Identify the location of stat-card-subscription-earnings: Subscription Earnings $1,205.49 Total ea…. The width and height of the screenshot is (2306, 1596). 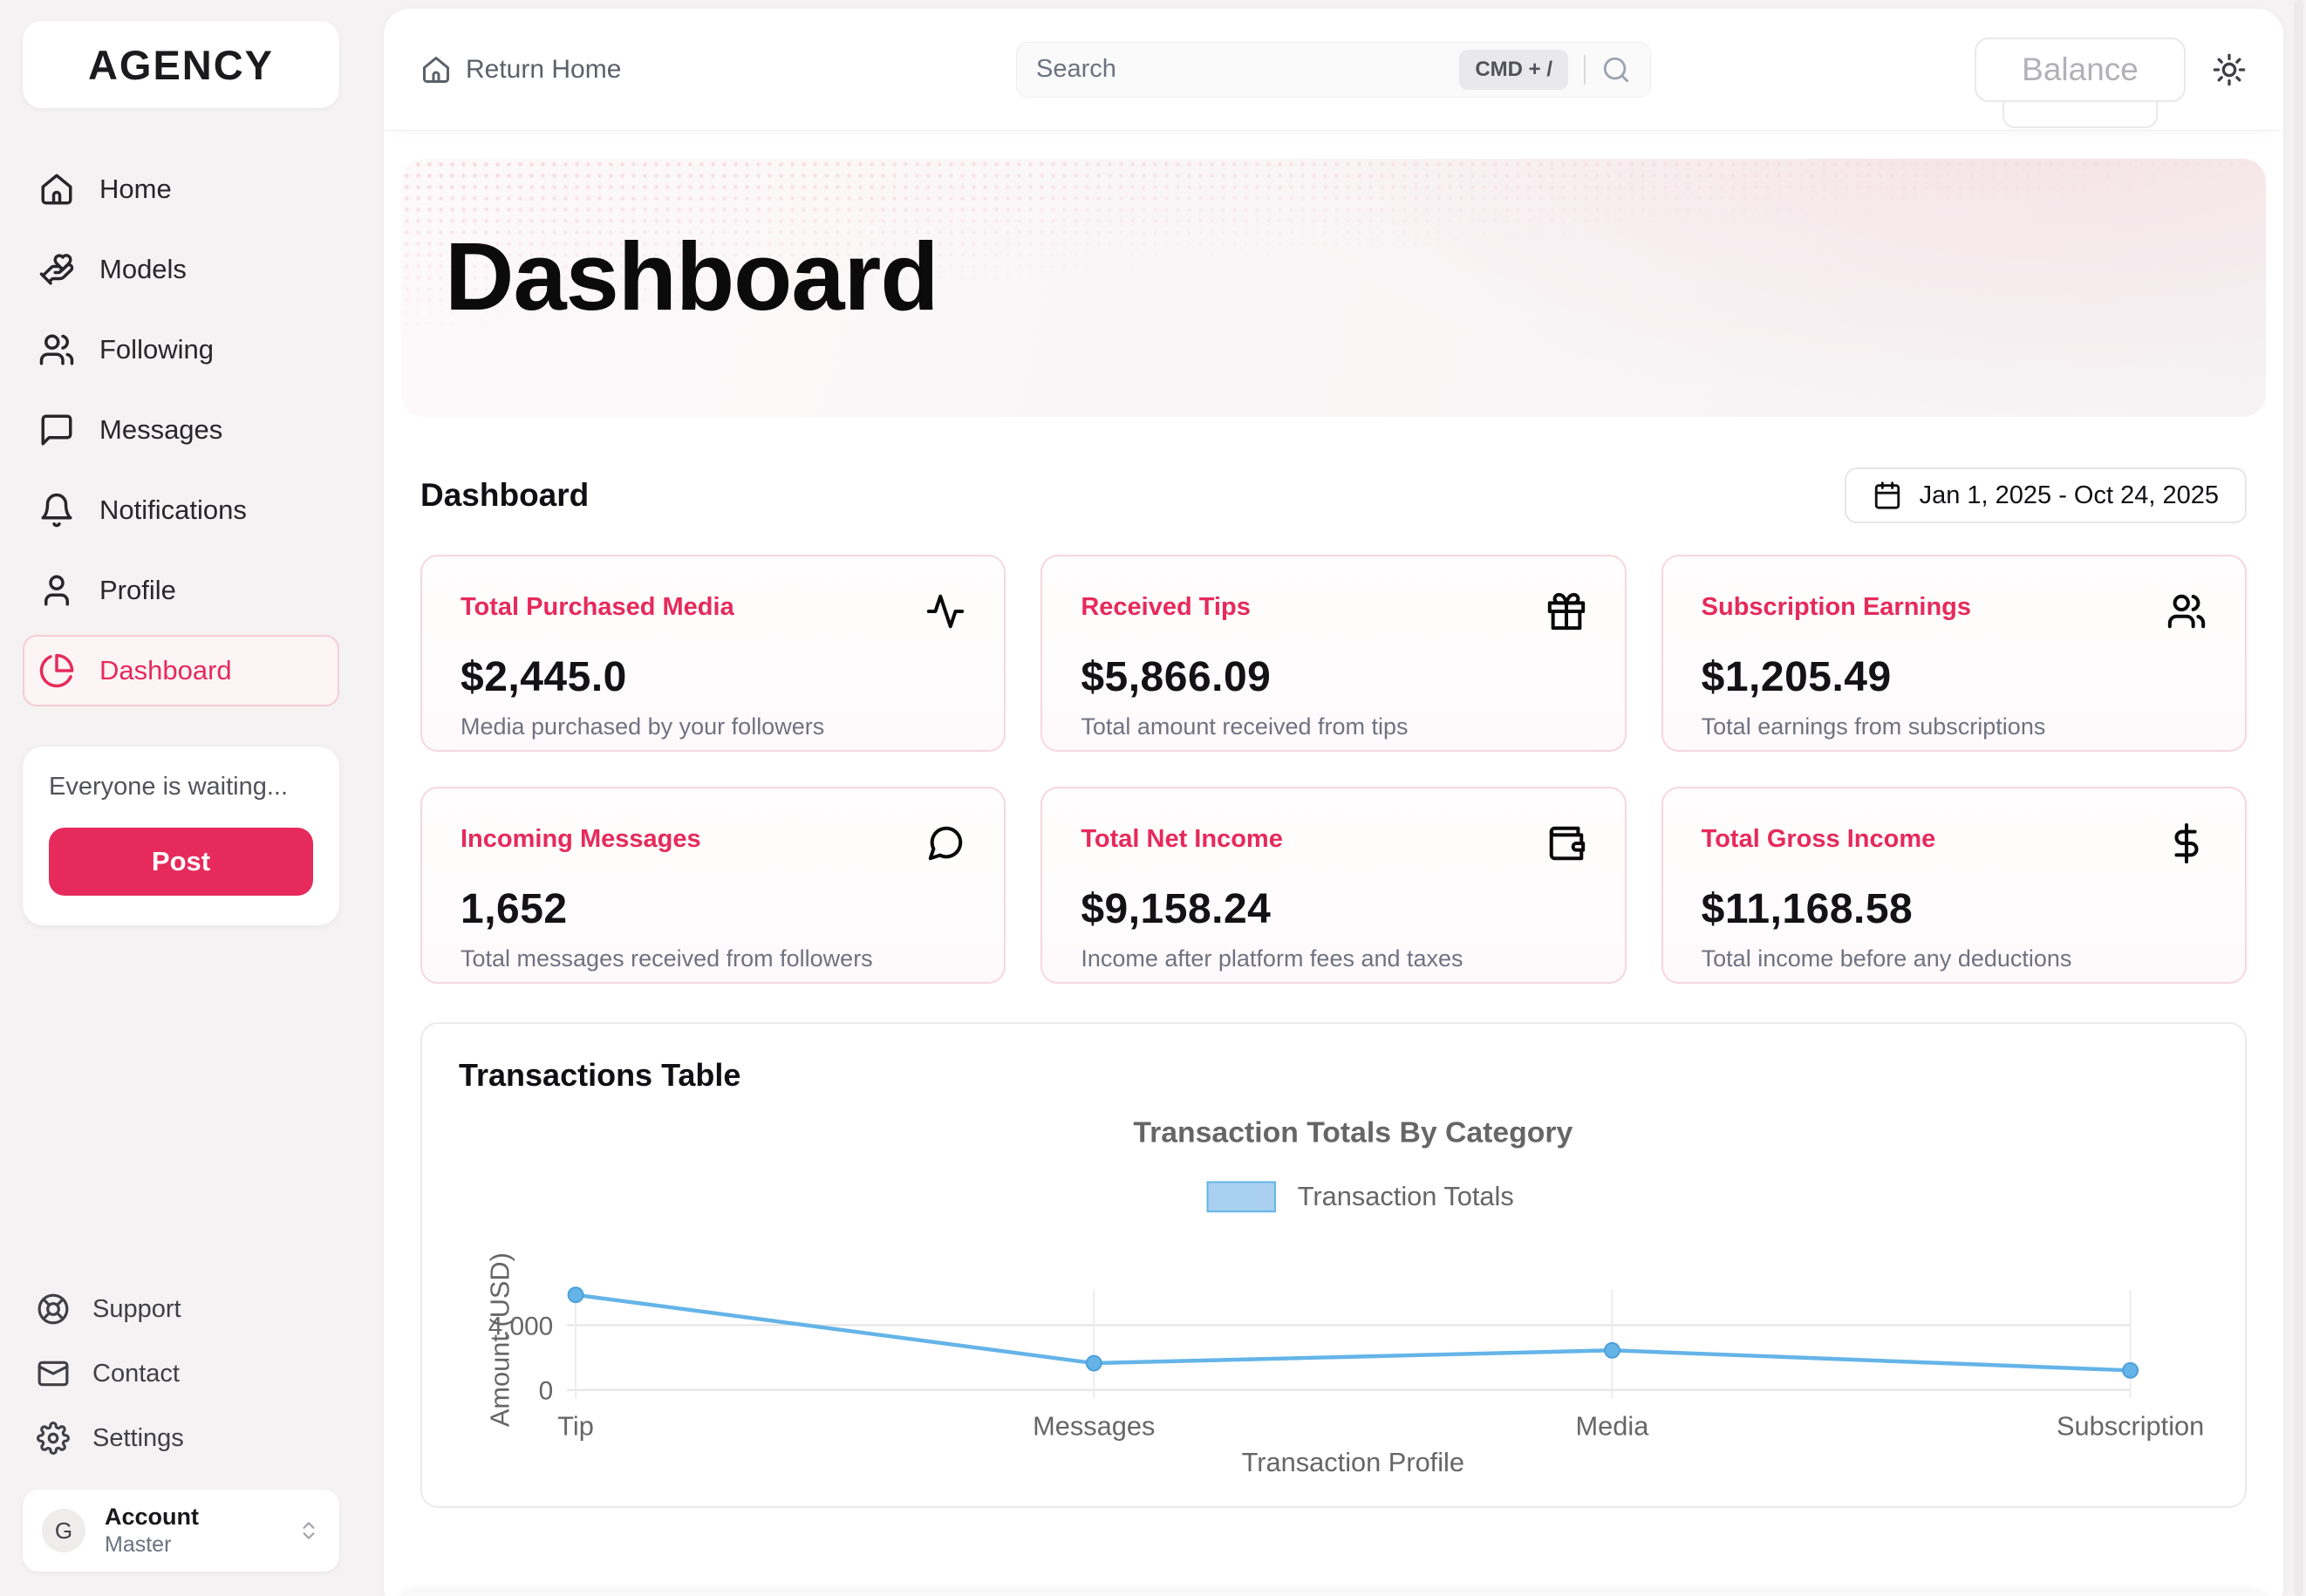
(1954, 654).